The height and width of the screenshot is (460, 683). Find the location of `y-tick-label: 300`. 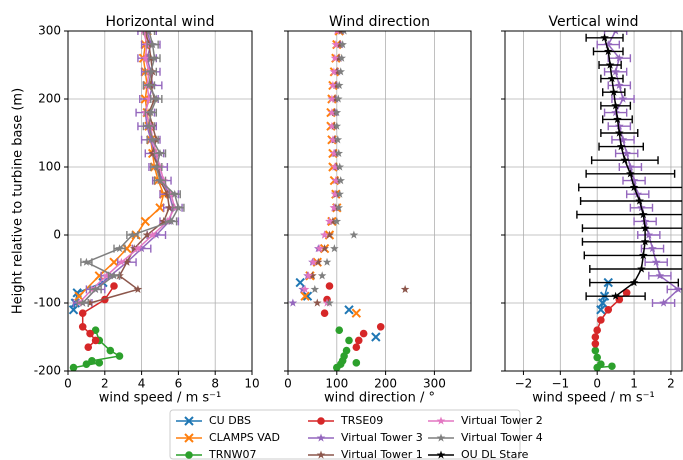

y-tick-label: 300 is located at coordinates (49, 31).